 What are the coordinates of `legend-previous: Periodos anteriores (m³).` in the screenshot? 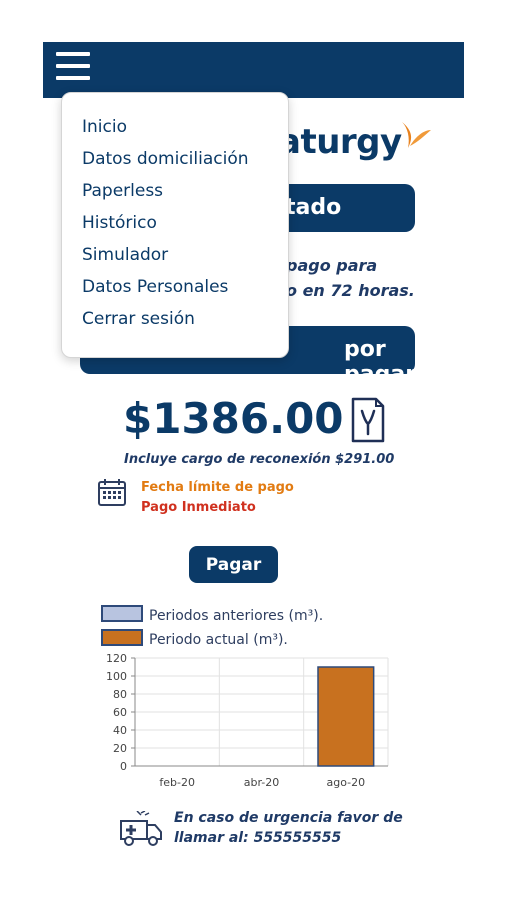 It's located at (212, 614).